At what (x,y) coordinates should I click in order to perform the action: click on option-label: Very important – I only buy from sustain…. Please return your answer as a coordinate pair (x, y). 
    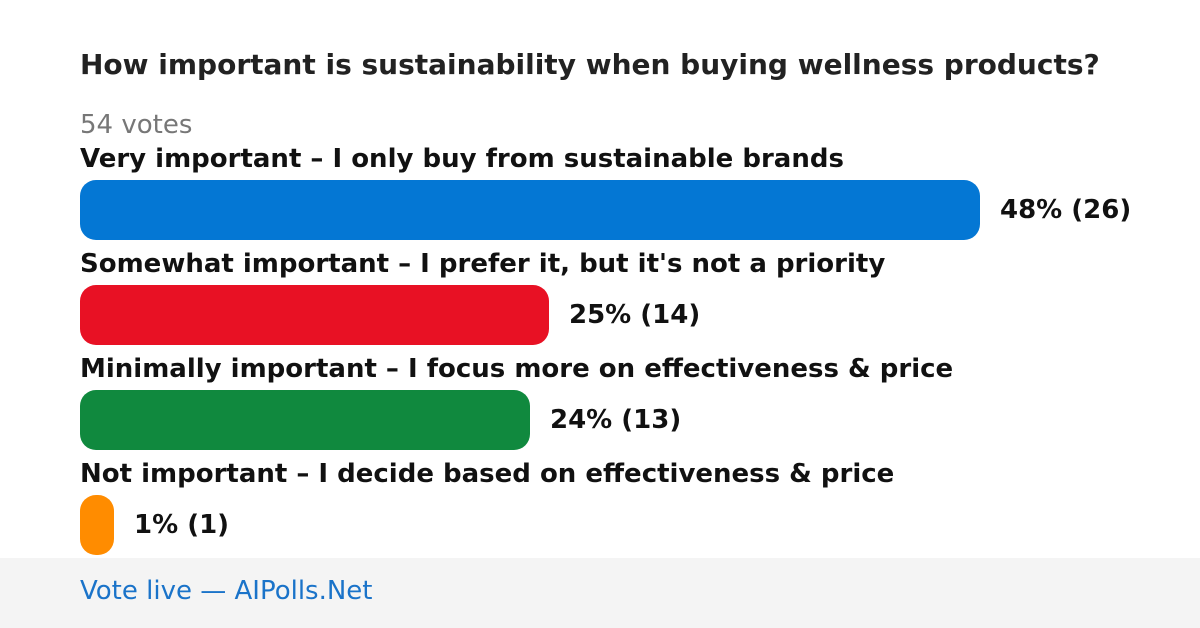
    Looking at the image, I should click on (462, 159).